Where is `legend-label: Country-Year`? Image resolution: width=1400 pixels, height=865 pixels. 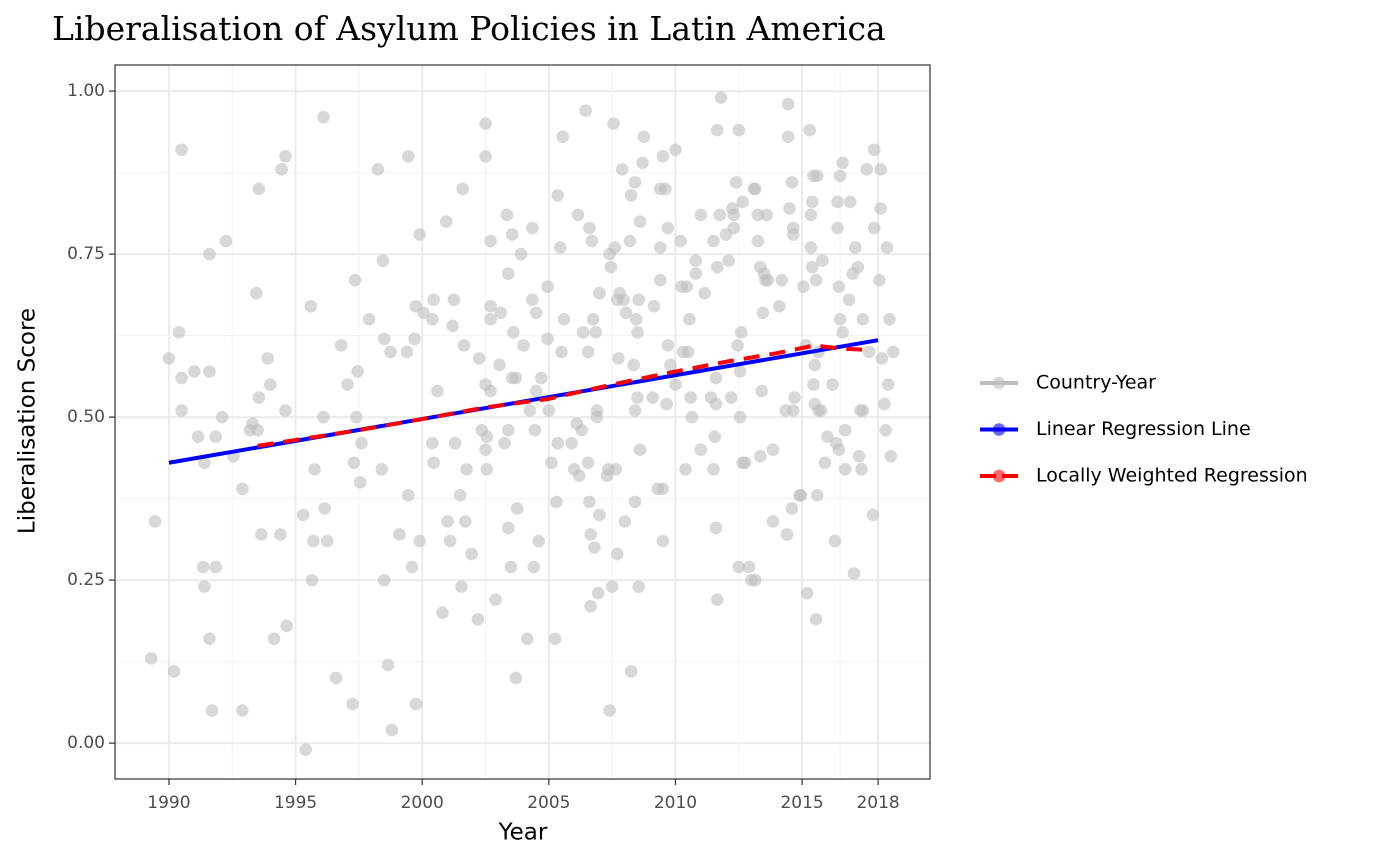
legend-label: Country-Year is located at coordinates (1096, 383).